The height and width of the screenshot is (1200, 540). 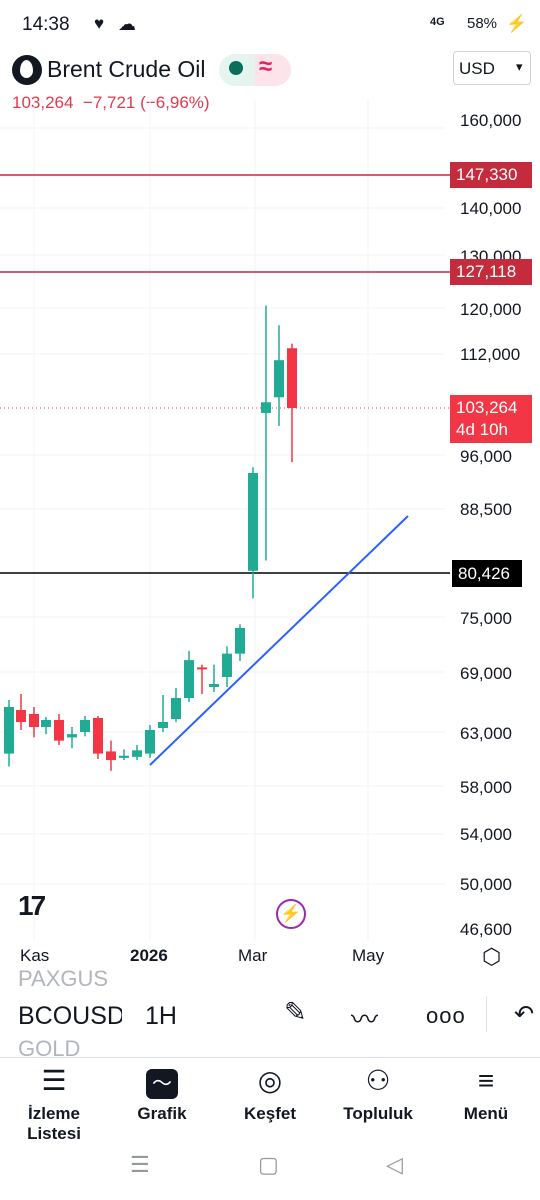 What do you see at coordinates (394, 1164) in the screenshot?
I see `back-icon: ◁` at bounding box center [394, 1164].